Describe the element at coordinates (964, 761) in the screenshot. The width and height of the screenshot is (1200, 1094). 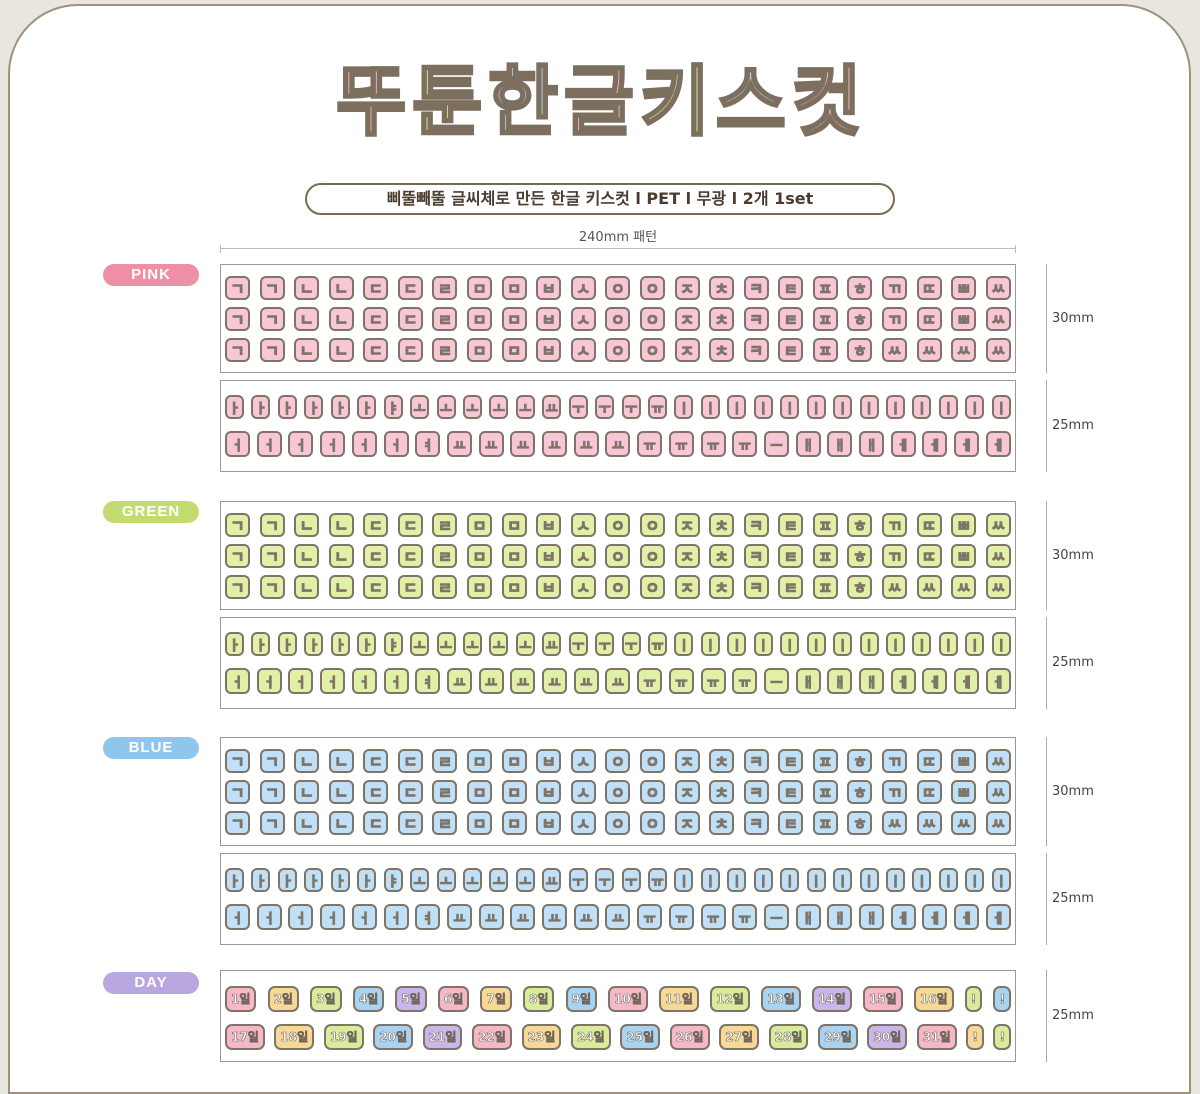
I see `letter-sticker: ㅃ` at that location.